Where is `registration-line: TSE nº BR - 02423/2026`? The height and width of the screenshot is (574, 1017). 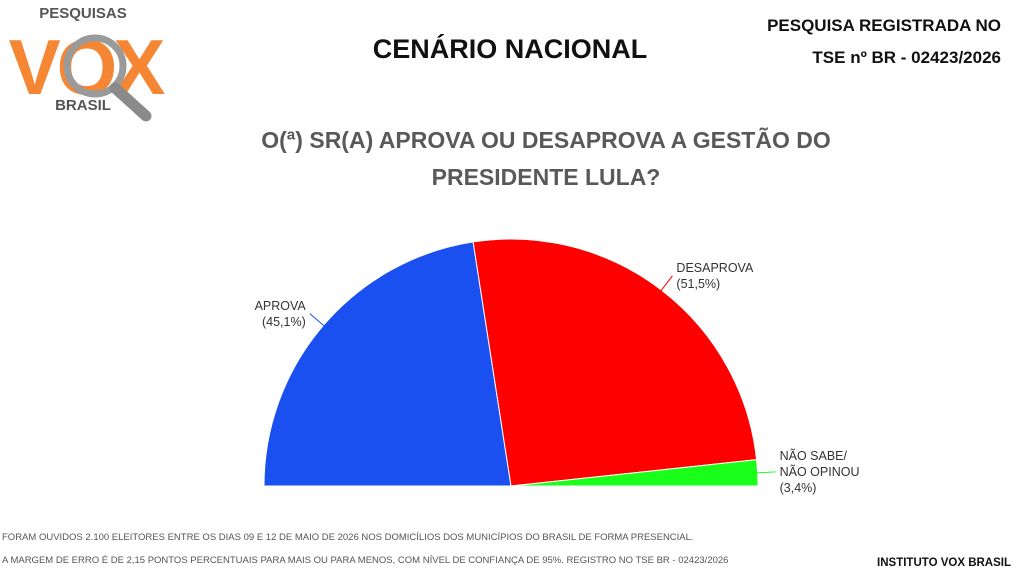 registration-line: TSE nº BR - 02423/2026 is located at coordinates (906, 57).